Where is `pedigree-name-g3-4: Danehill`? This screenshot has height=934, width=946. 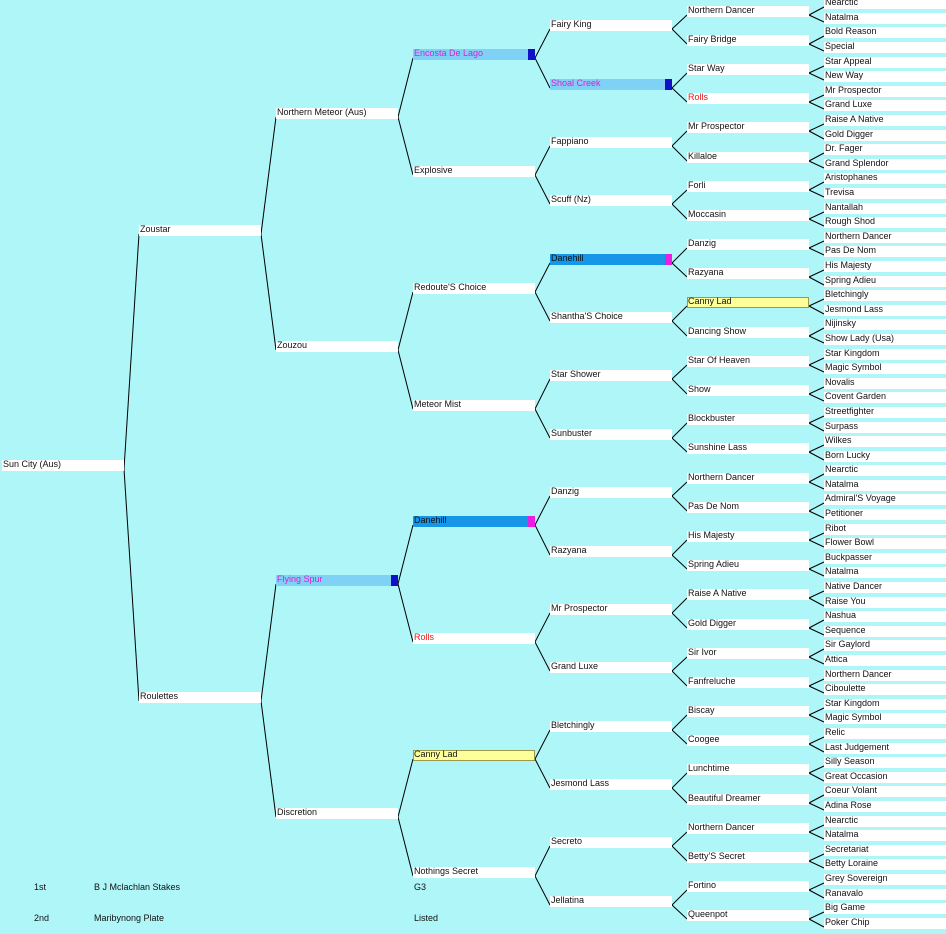
pedigree-name-g3-4: Danehill is located at coordinates (430, 520).